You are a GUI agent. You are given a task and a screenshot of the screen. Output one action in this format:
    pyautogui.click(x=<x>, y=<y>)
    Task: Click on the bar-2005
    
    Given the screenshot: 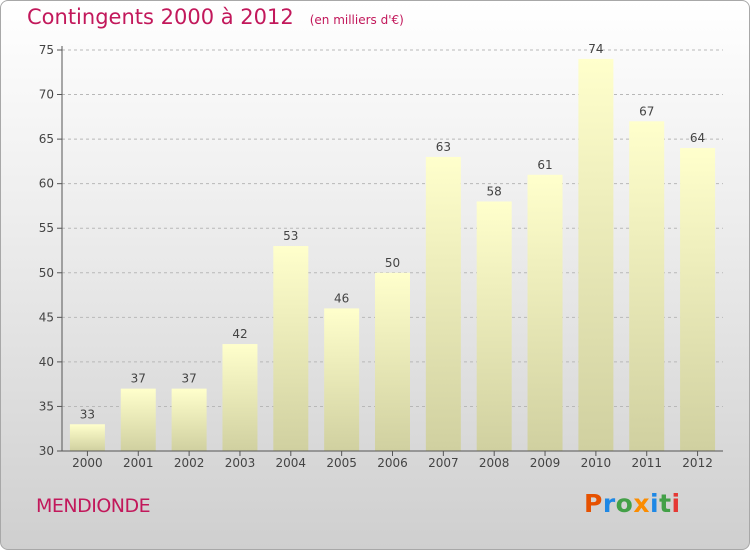 What is the action you would take?
    pyautogui.click(x=342, y=379)
    